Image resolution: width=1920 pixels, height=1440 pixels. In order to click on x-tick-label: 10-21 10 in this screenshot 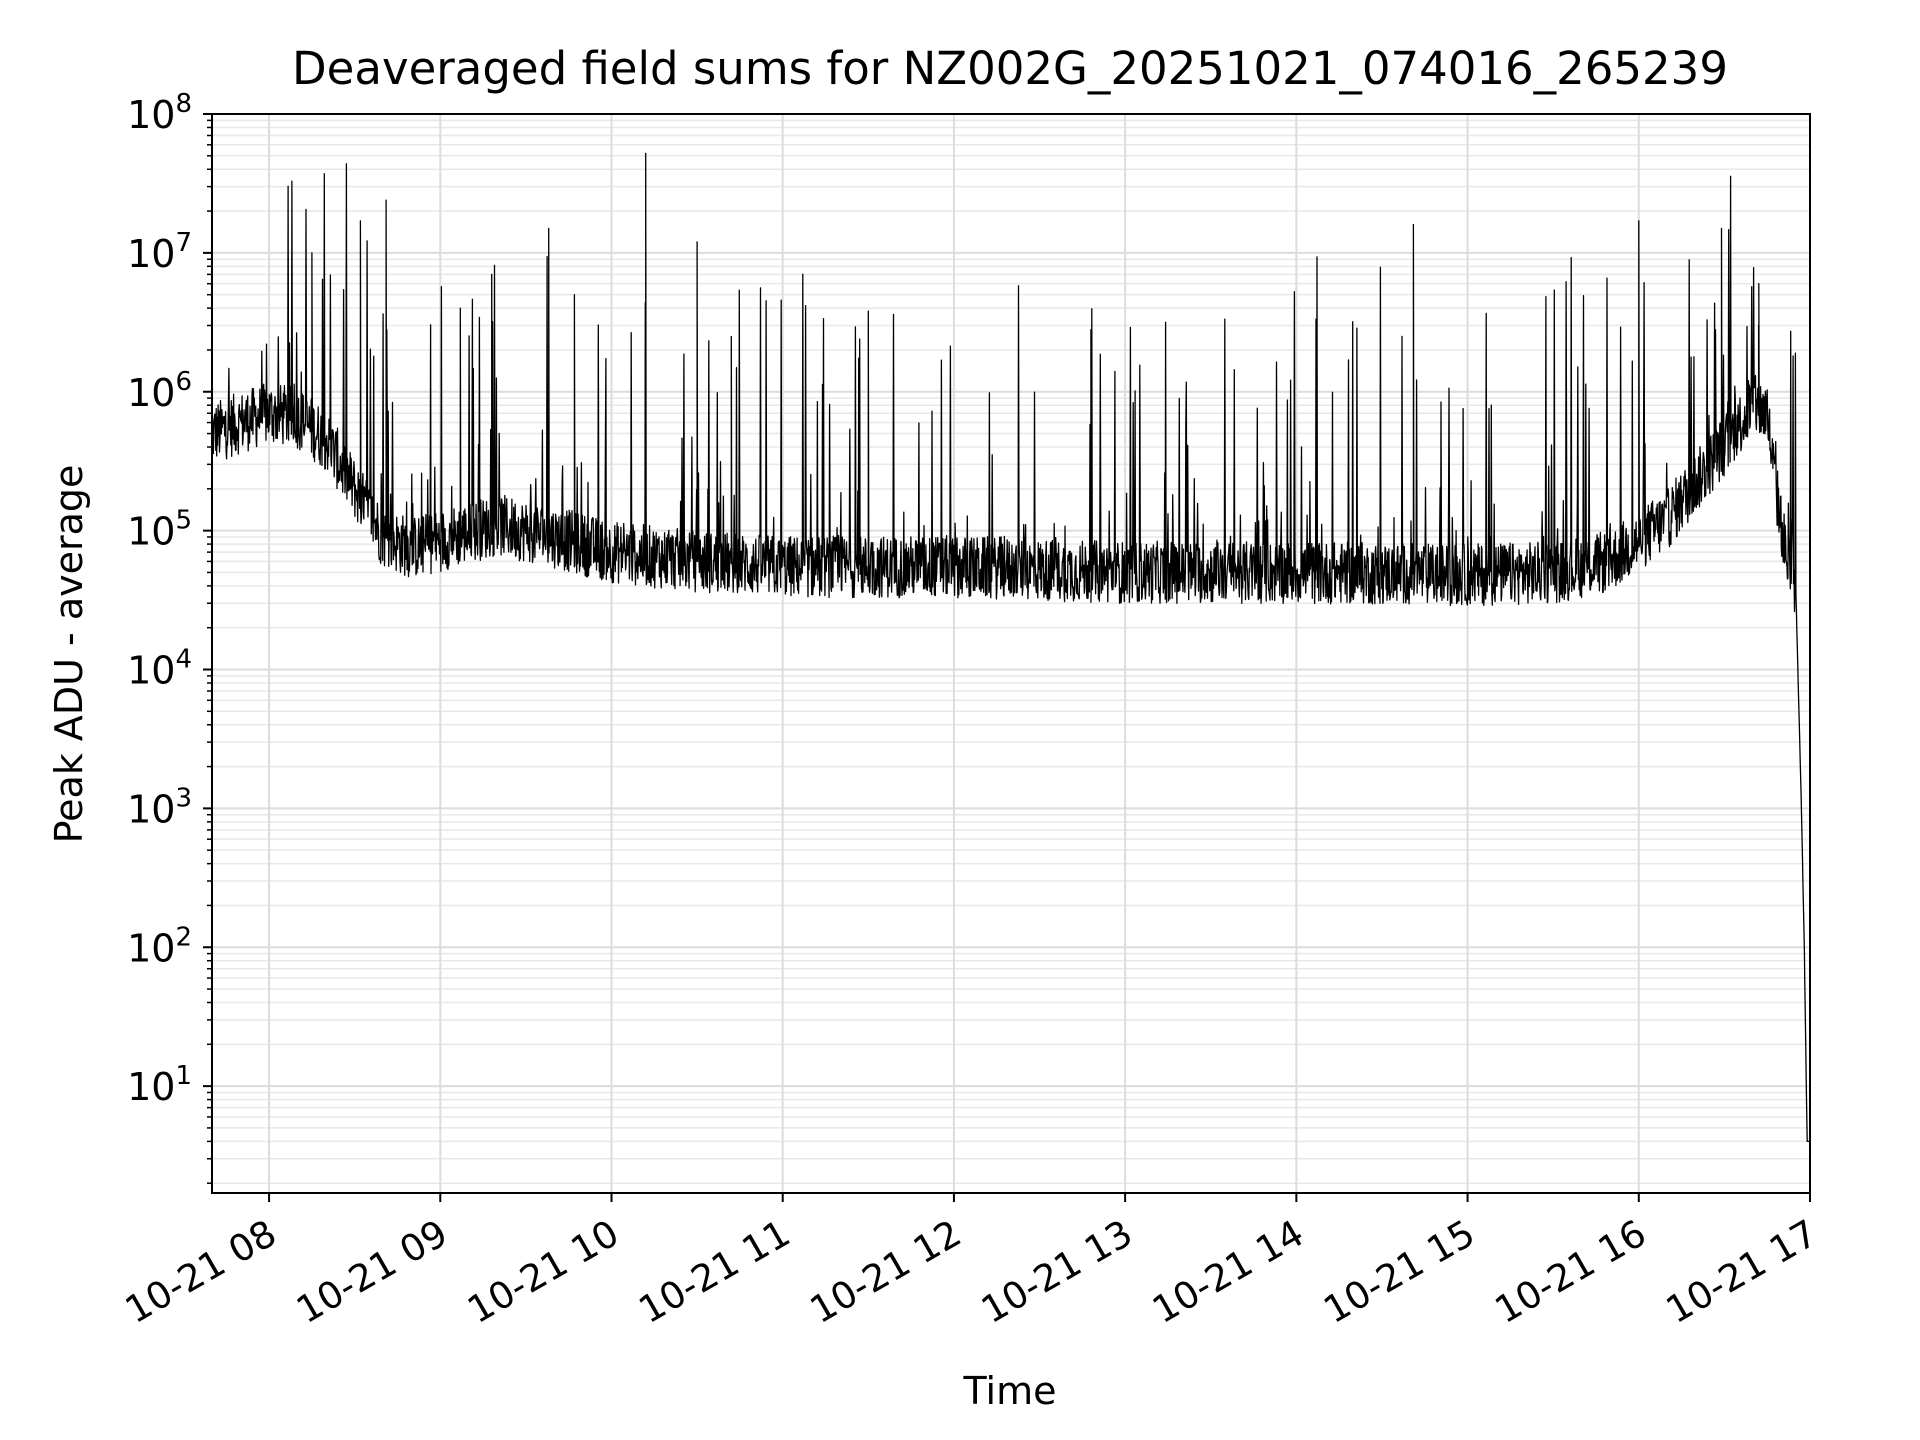, I will do `click(543, 1272)`.